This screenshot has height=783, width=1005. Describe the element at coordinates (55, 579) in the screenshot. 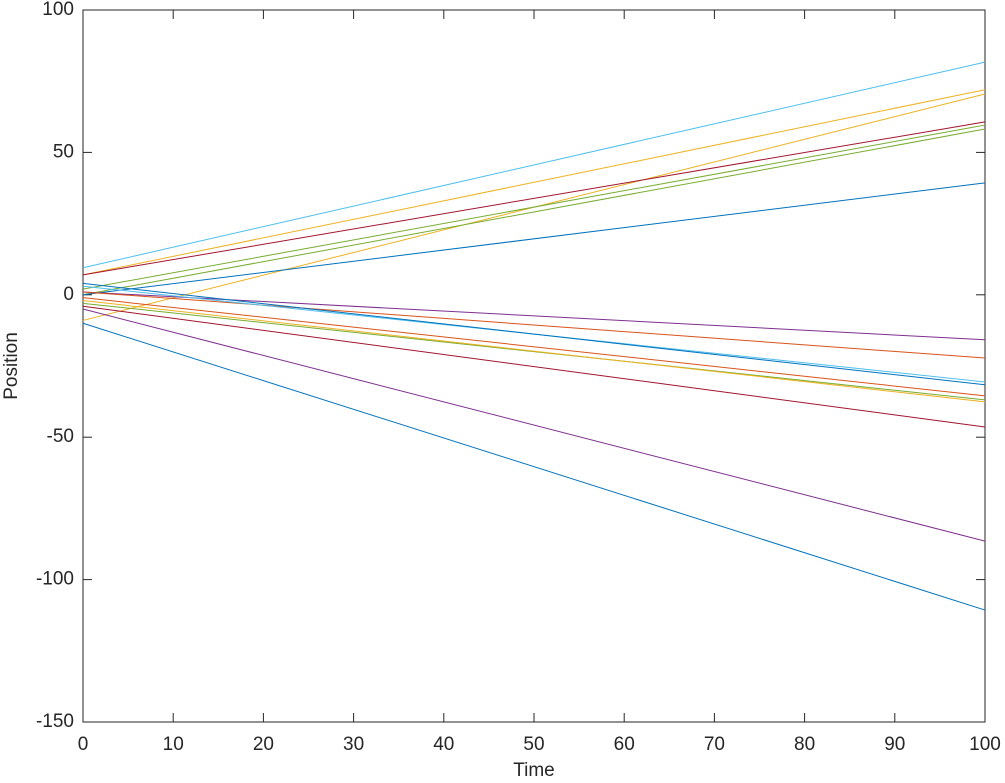

I see `y-tick-label: -100` at that location.